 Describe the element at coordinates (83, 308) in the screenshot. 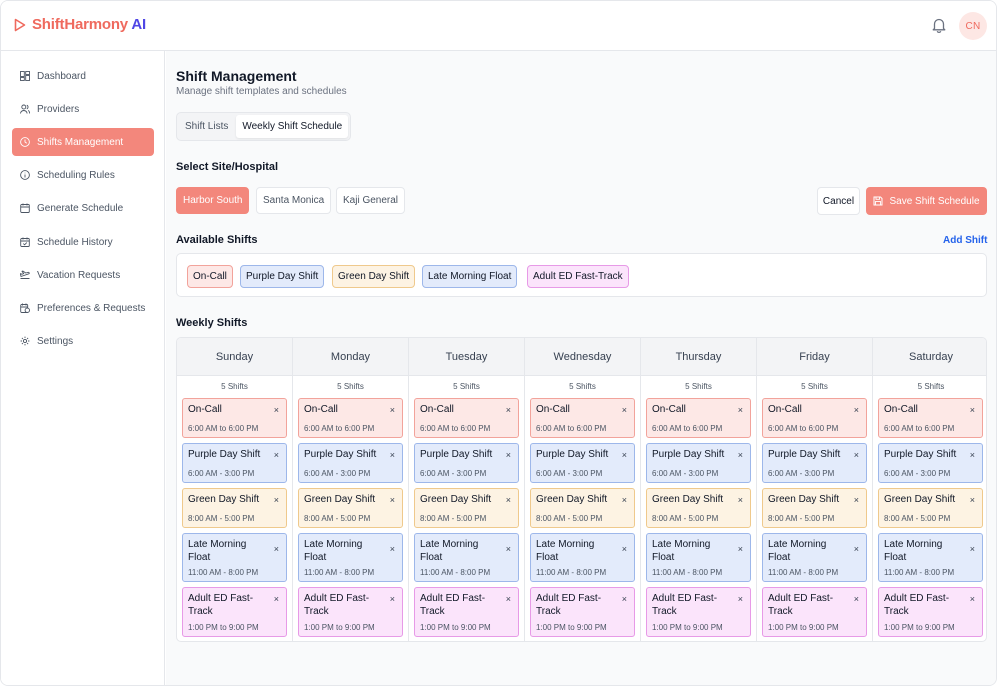

I see `sidebar-item-preferences-requests: Preferences & Requests` at that location.